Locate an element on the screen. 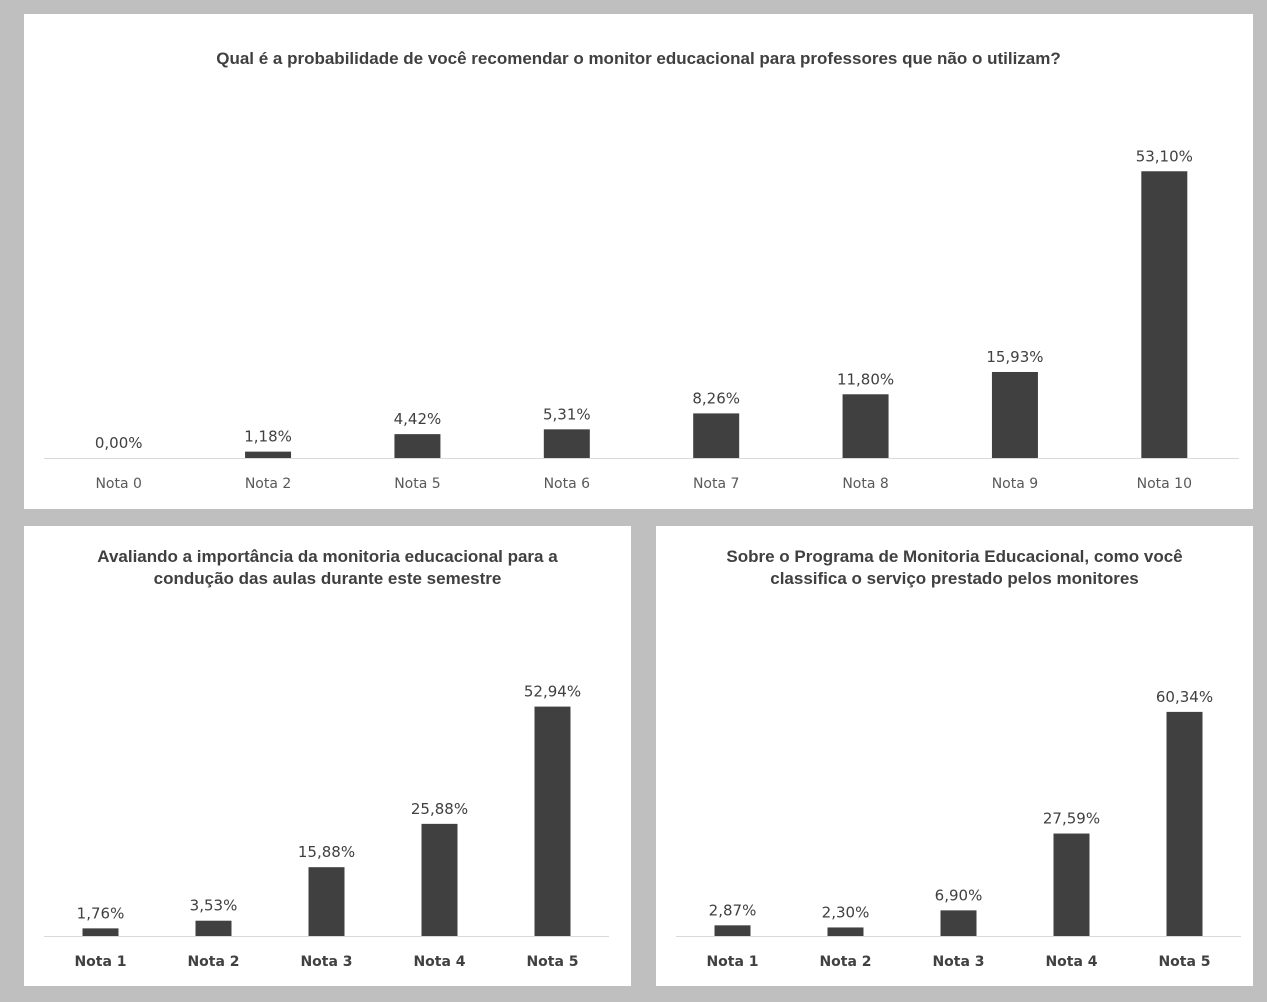 This screenshot has width=1267, height=1002. x-tick-label: Nota 10 is located at coordinates (1164, 484).